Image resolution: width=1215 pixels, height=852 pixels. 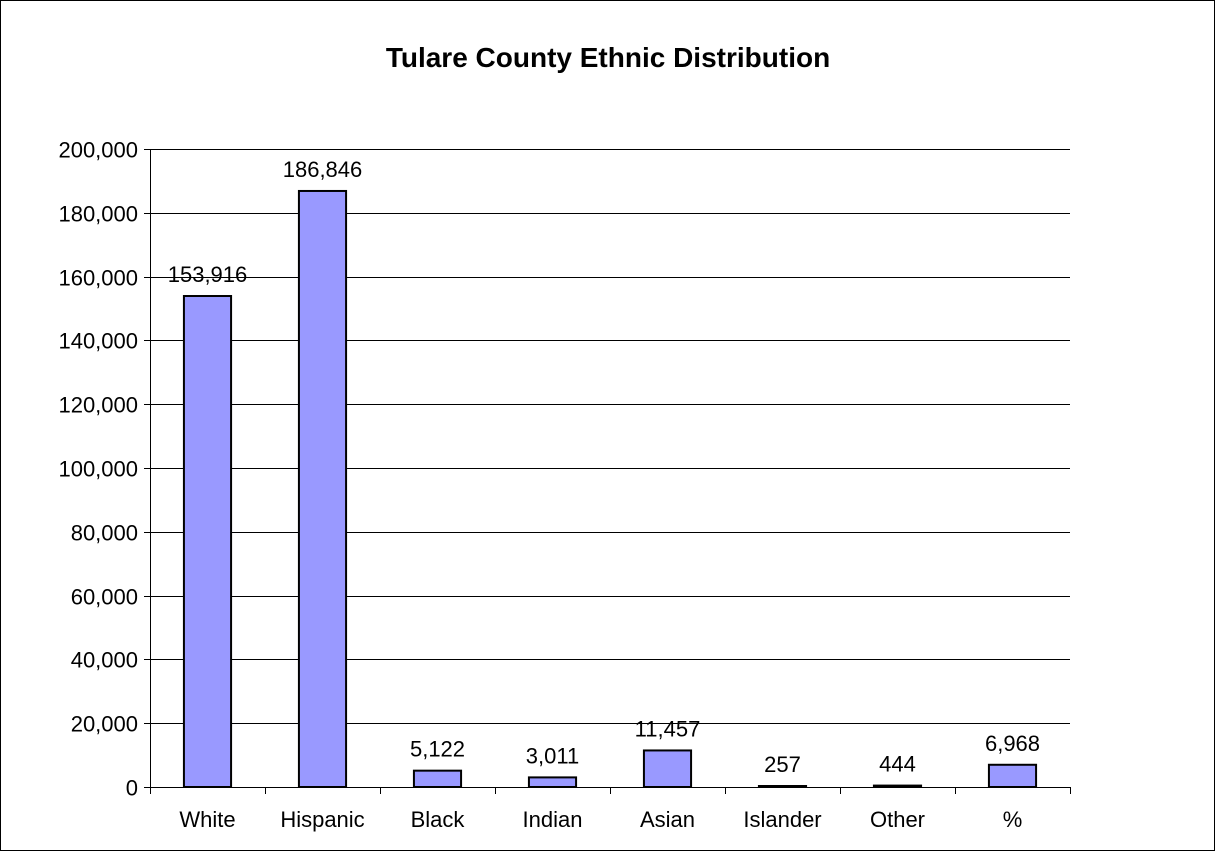 I want to click on y-tick-label: 200,000, so click(x=98, y=150).